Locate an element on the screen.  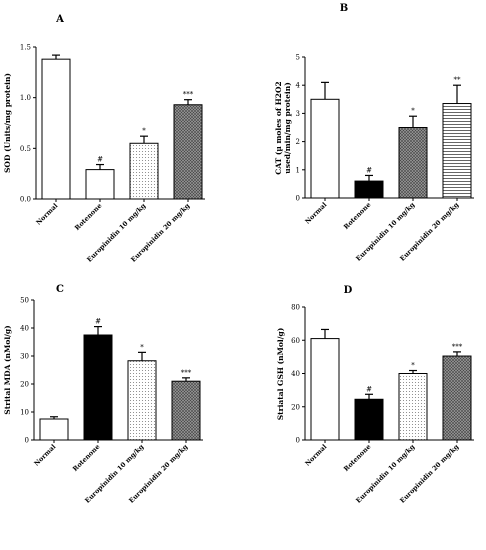
panel-label: D is located at coordinates (348, 290).